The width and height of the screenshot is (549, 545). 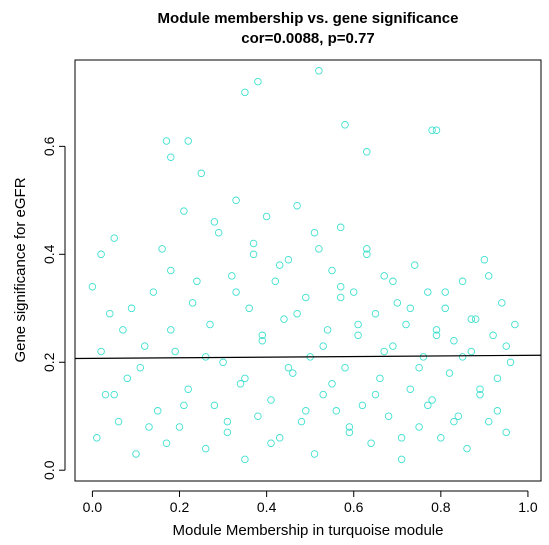 I want to click on y-tick-label: 0.6, so click(x=49, y=146).